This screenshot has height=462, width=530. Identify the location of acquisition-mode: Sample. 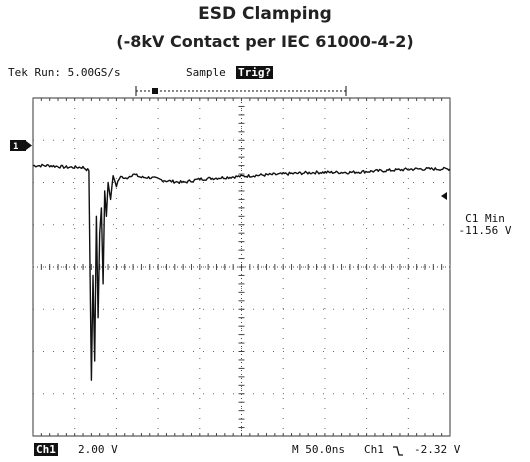
(206, 72).